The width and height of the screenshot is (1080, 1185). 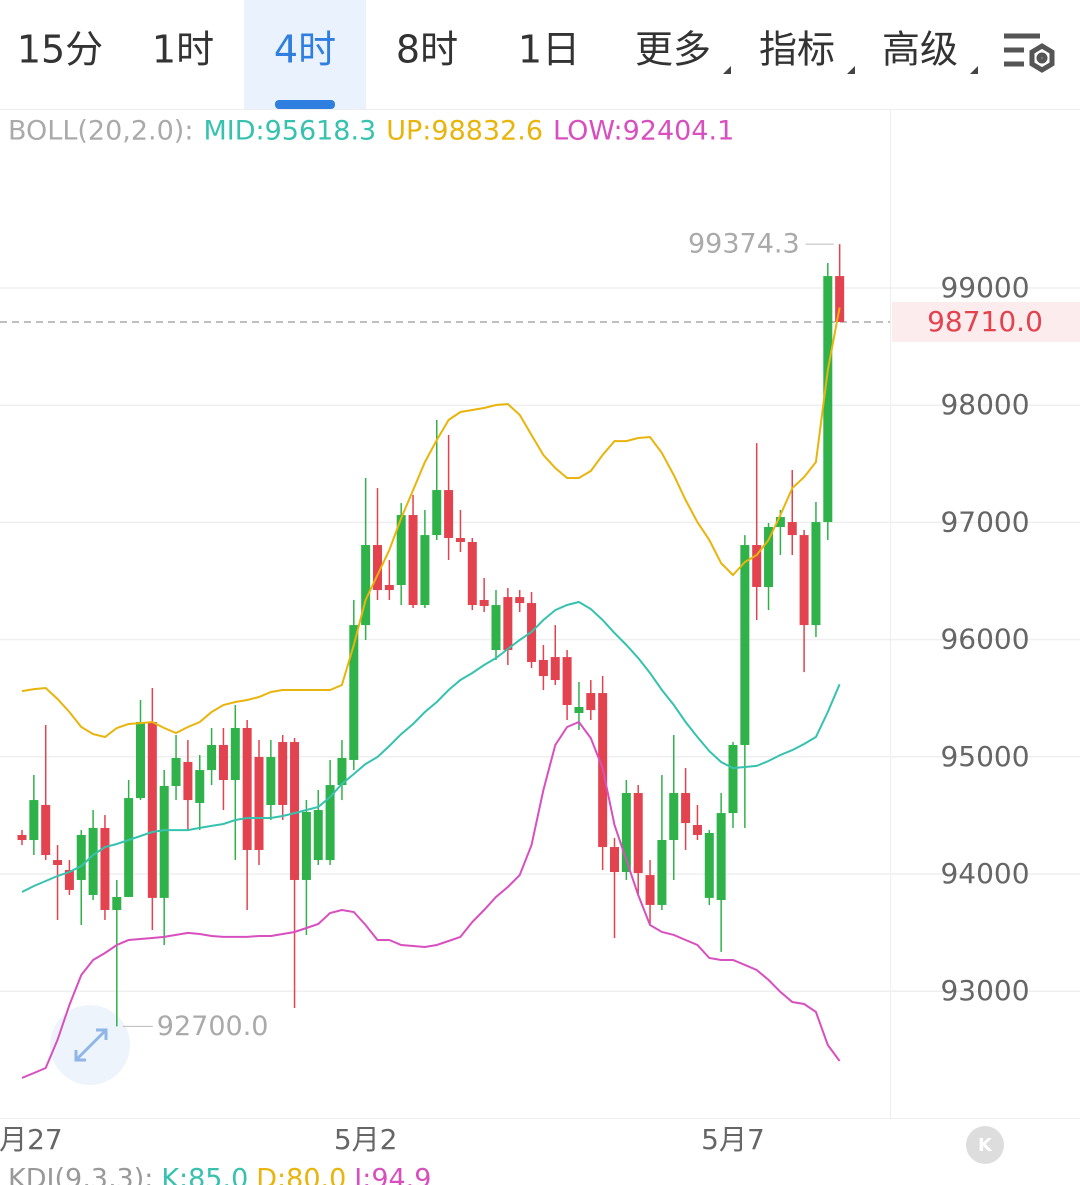 What do you see at coordinates (797, 50) in the screenshot?
I see `tab: 指标` at bounding box center [797, 50].